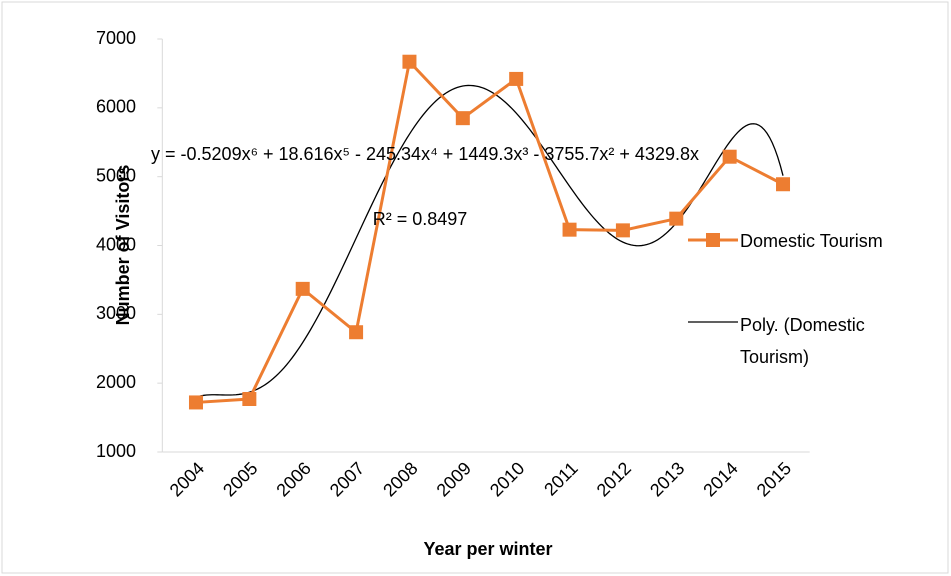 The height and width of the screenshot is (576, 951). What do you see at coordinates (802, 341) in the screenshot?
I see `legend-label: Poly. (Domestic Tourism)` at bounding box center [802, 341].